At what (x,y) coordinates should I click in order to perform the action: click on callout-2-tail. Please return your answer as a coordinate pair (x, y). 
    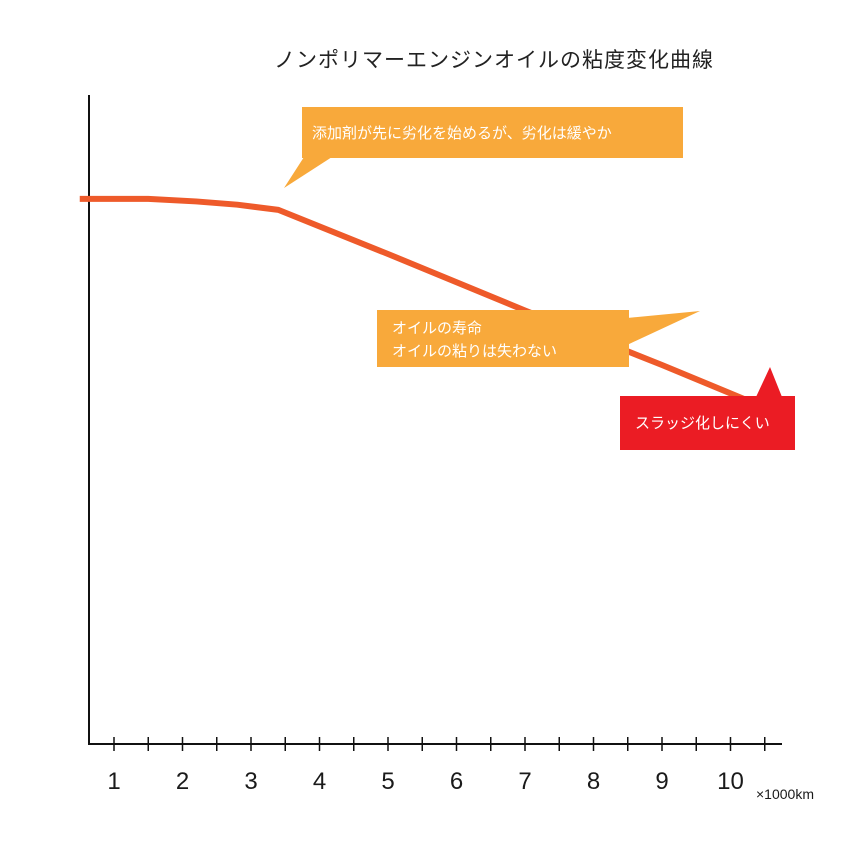
    Looking at the image, I should click on (663, 328).